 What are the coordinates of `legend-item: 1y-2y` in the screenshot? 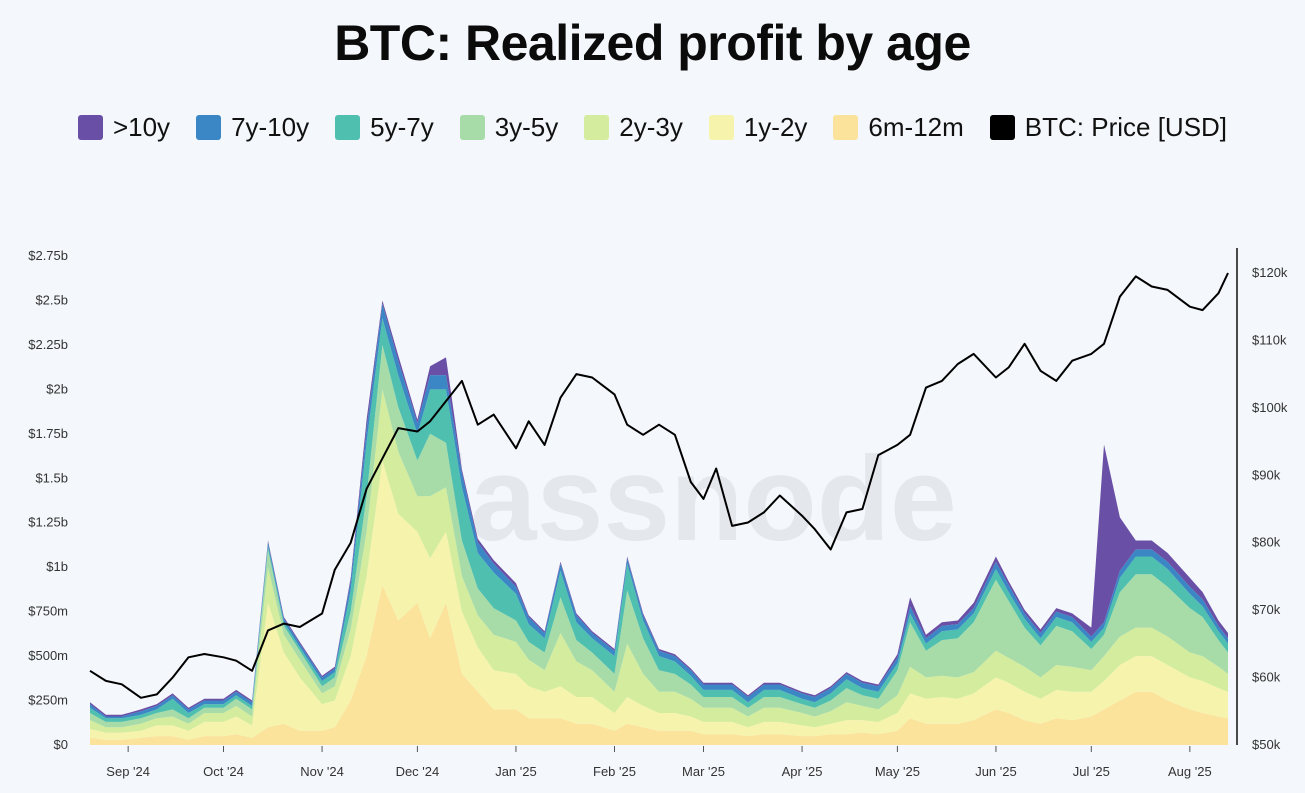 It's located at (758, 127).